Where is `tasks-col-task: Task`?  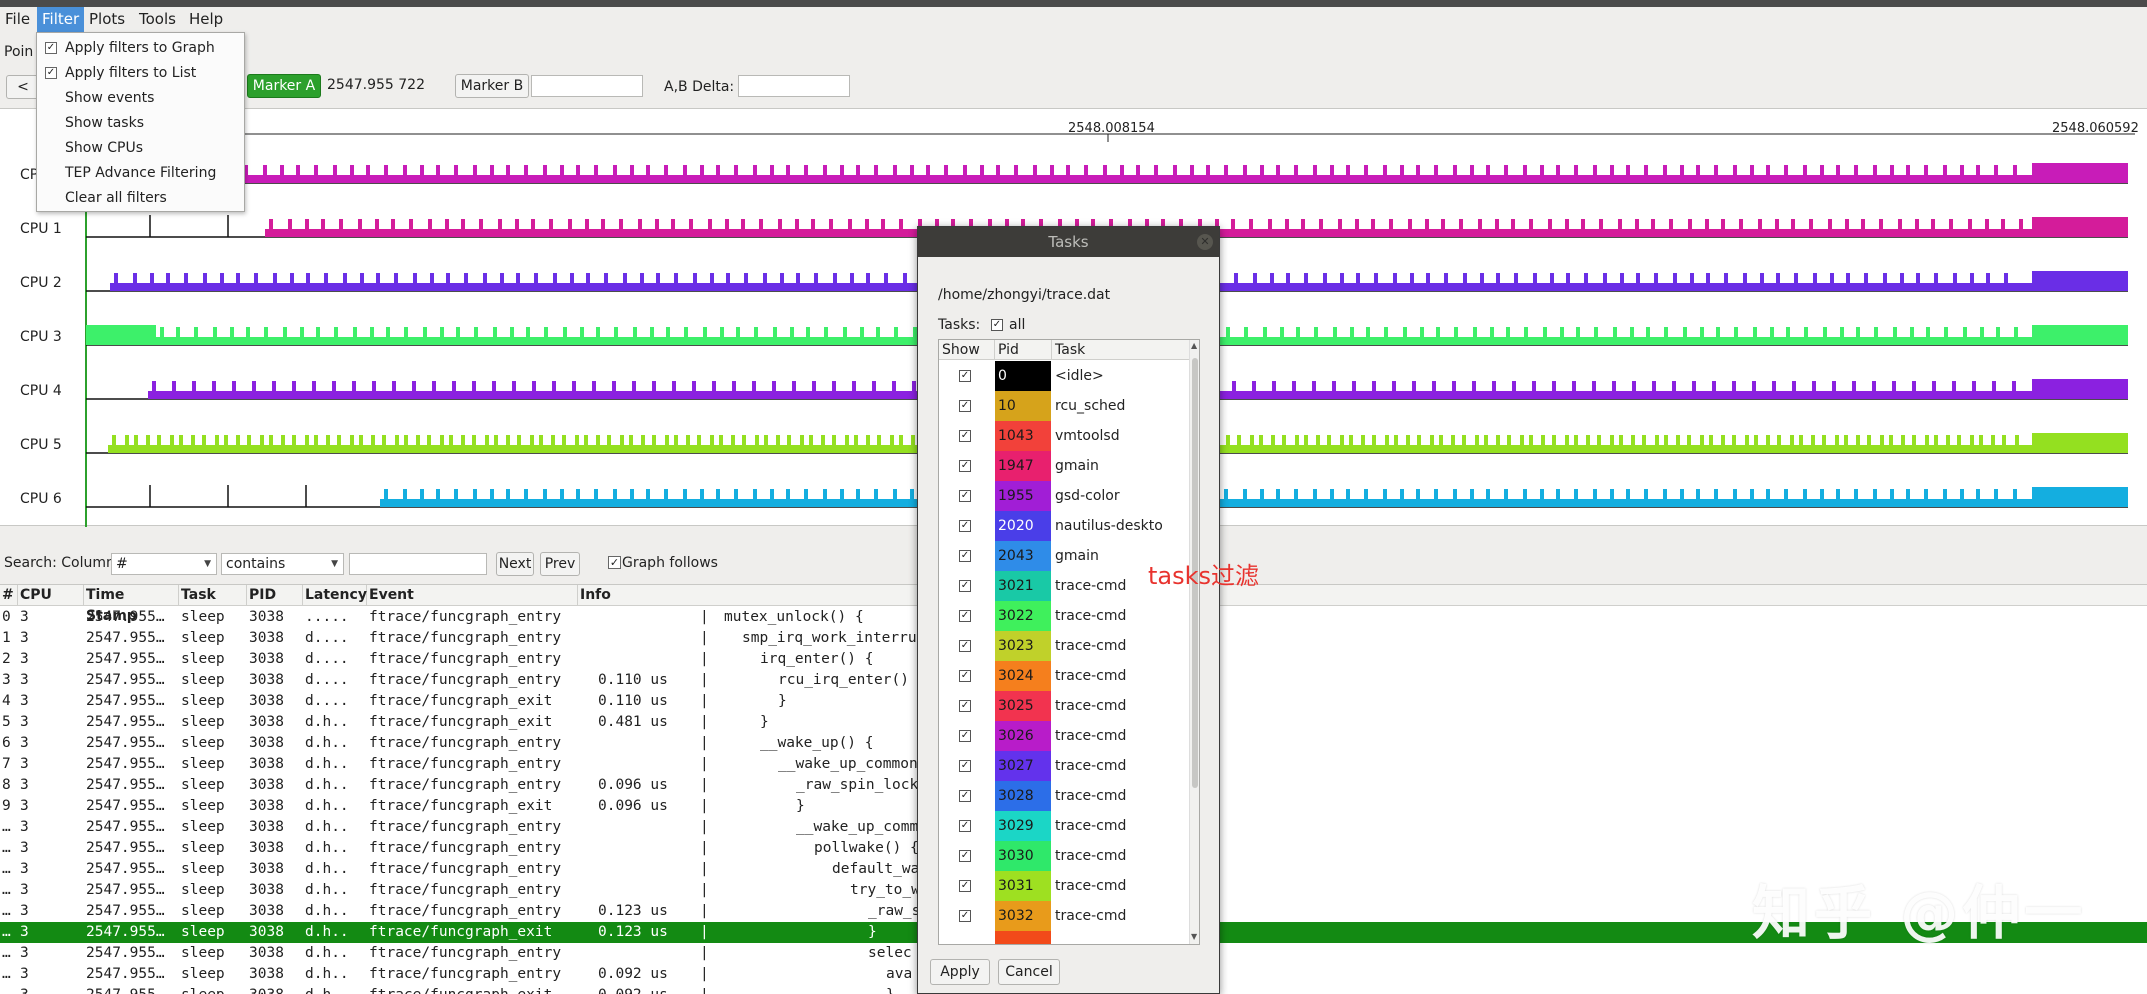 tasks-col-task: Task is located at coordinates (1070, 350).